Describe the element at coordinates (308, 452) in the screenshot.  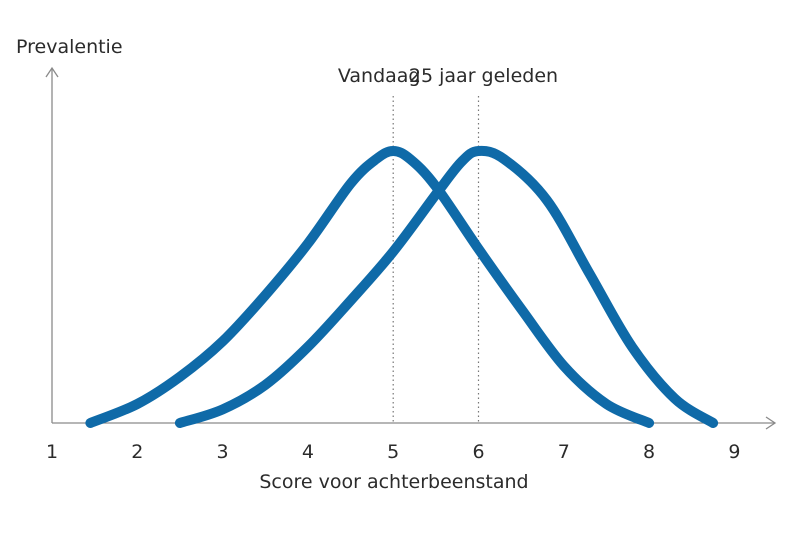
I see `x-tick-label-4: 4` at that location.